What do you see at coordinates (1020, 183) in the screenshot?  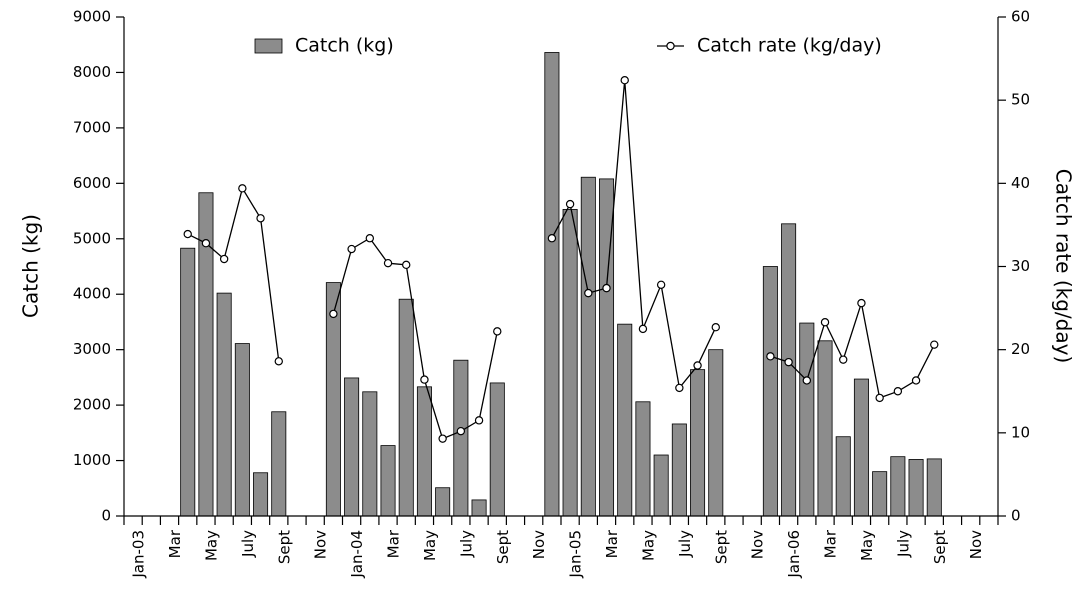 I see `y2-tick-label: 40` at bounding box center [1020, 183].